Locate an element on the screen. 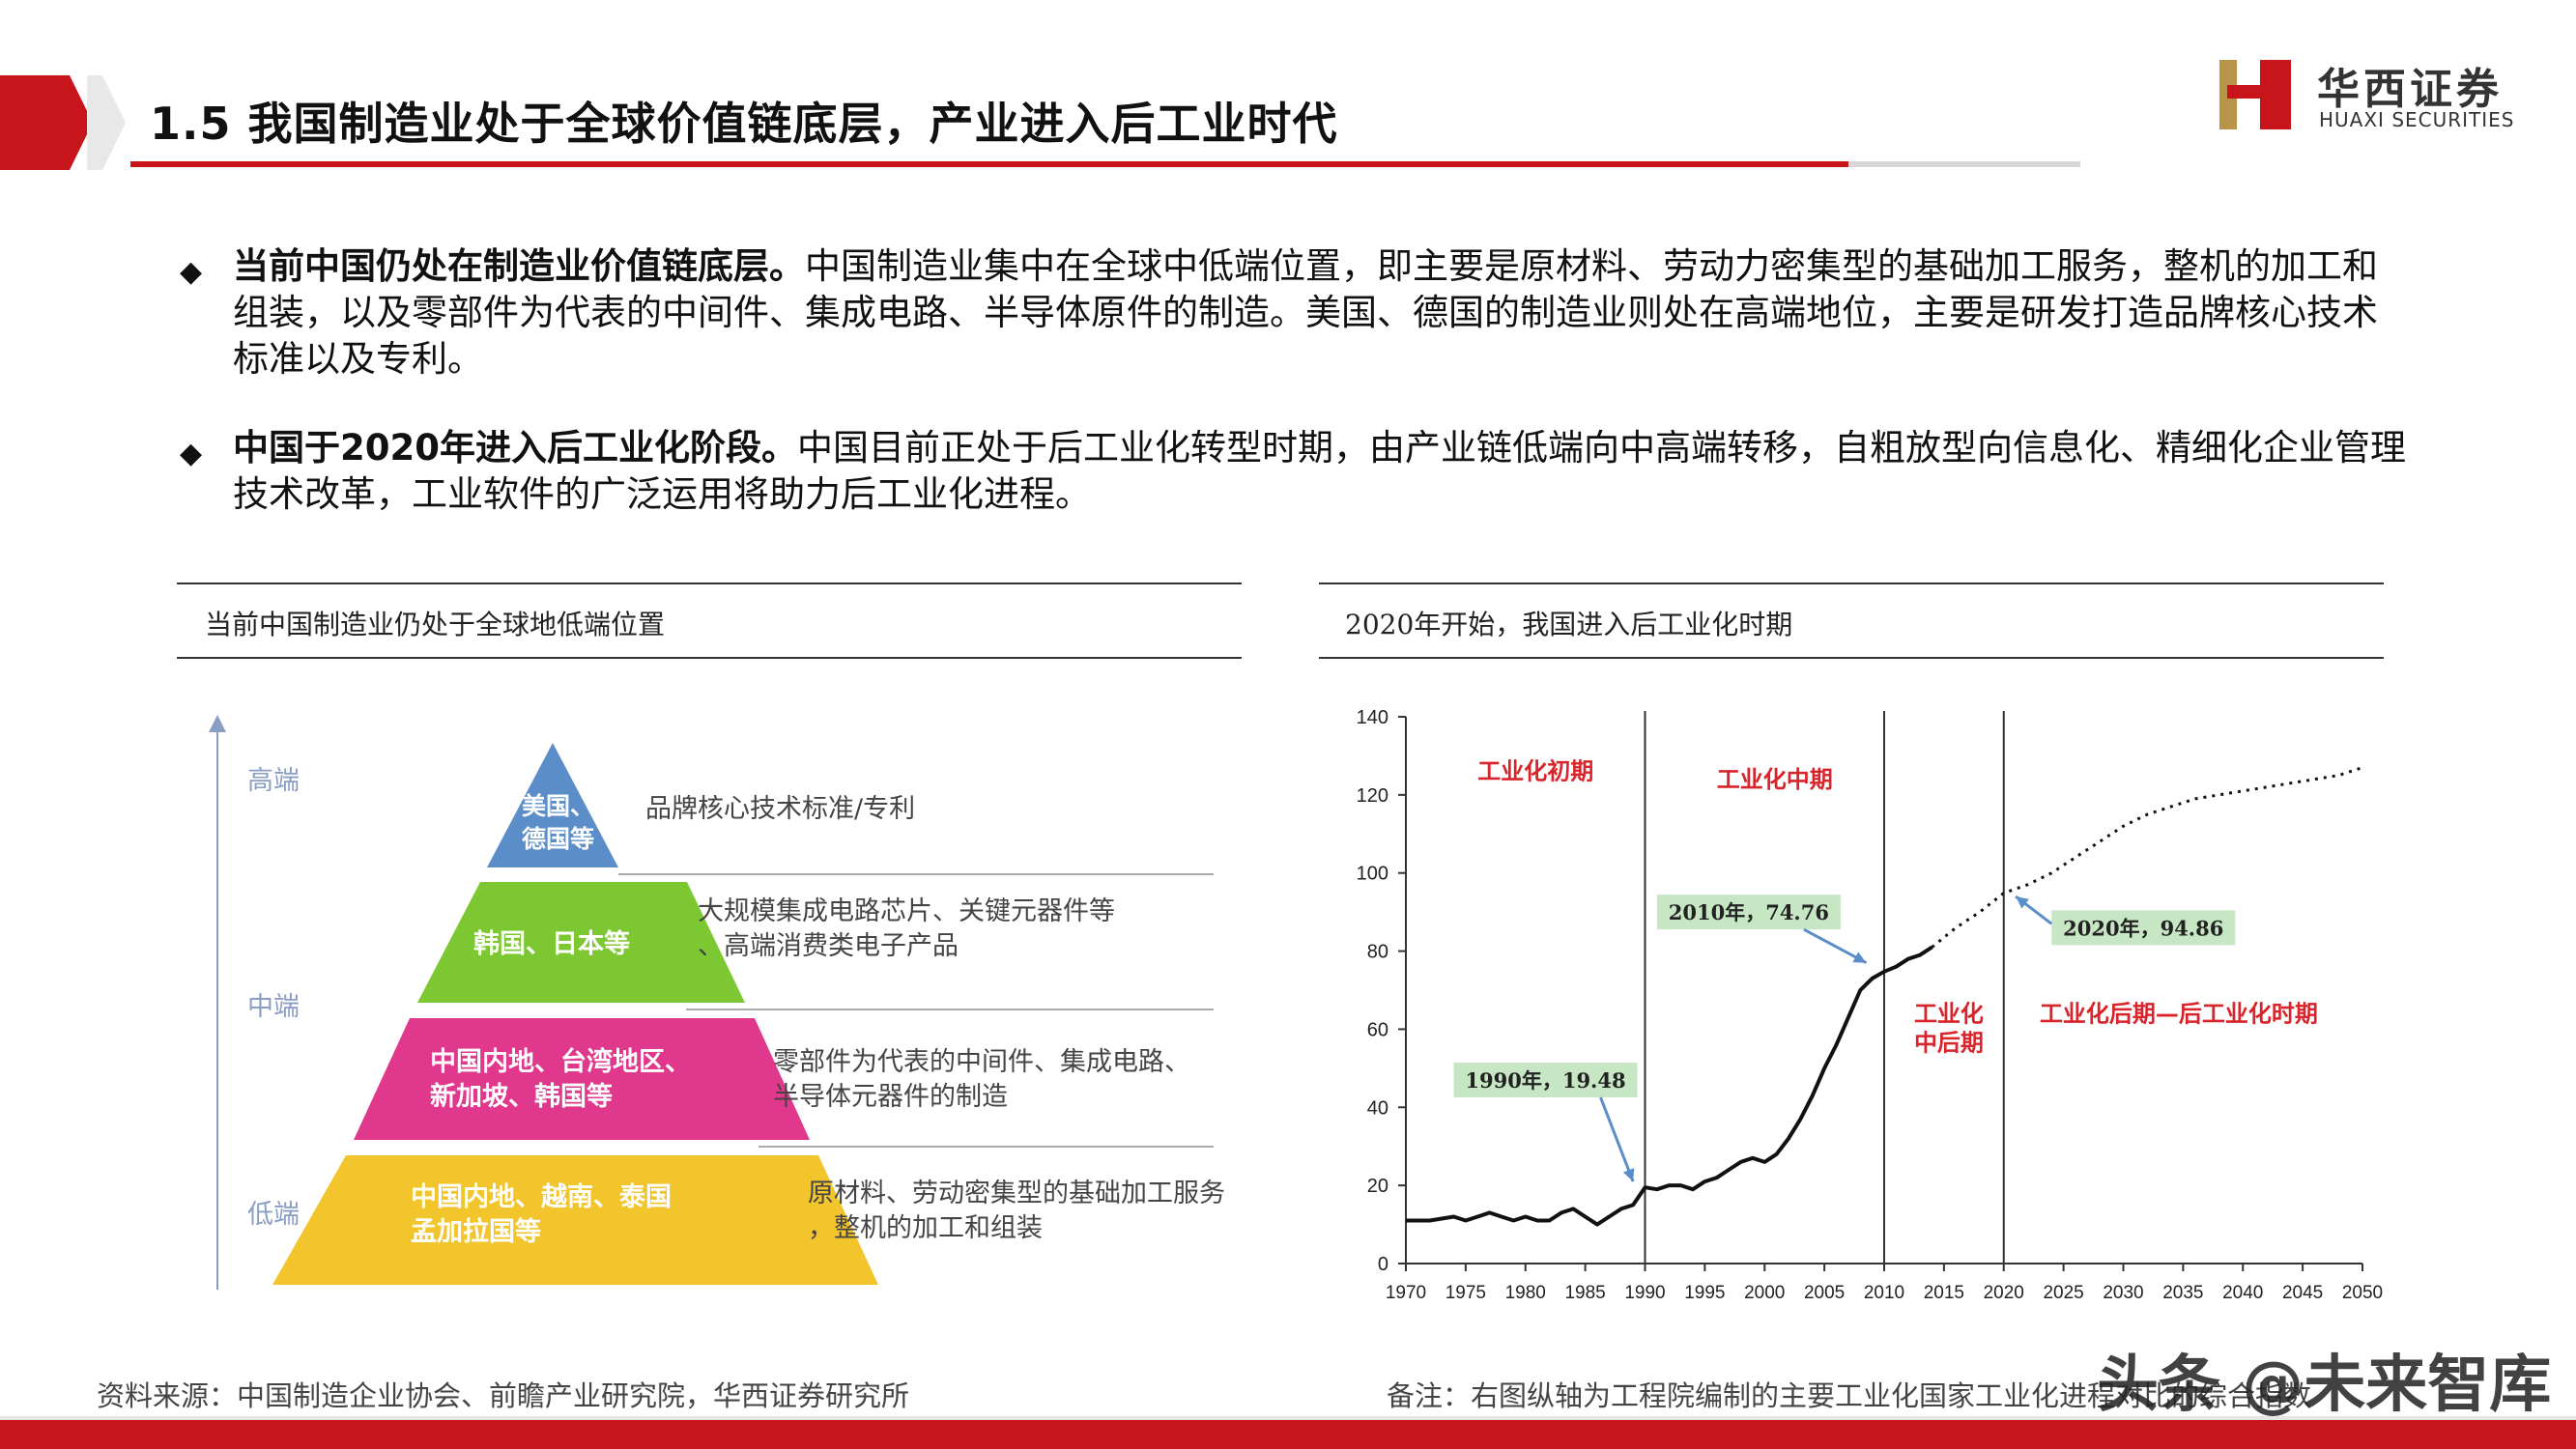  x-tick-label: 1990 is located at coordinates (1645, 1293).